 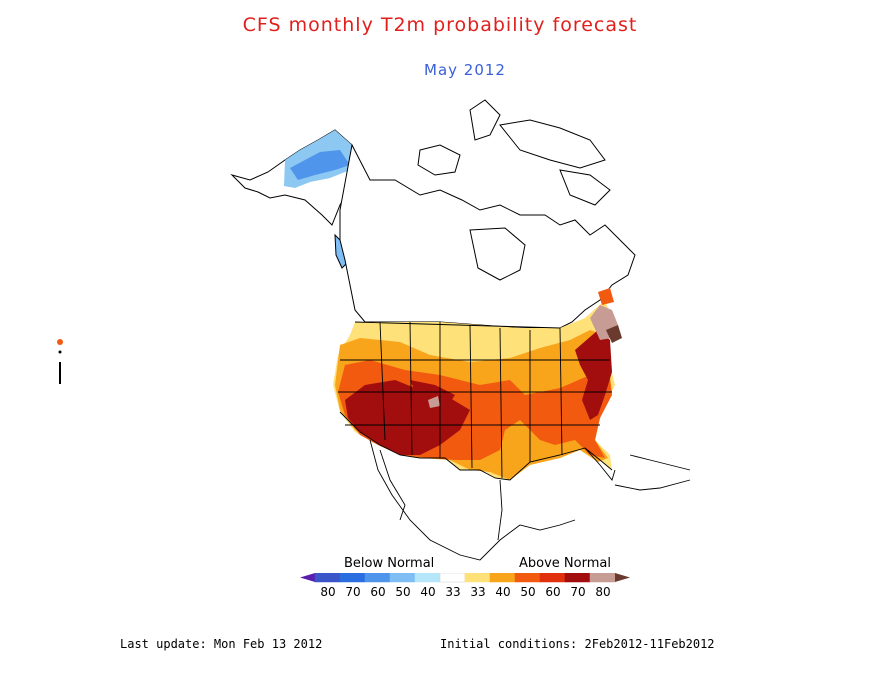 I want to click on color-legend: 80 70 60 50 40 33 33 40 50 60 70 80, so click(x=465, y=586).